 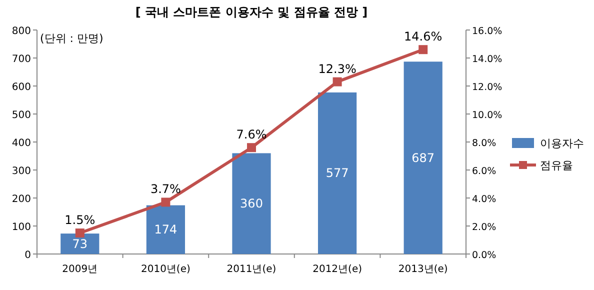 I want to click on y2-tick-label: 2.0%, so click(x=484, y=227).